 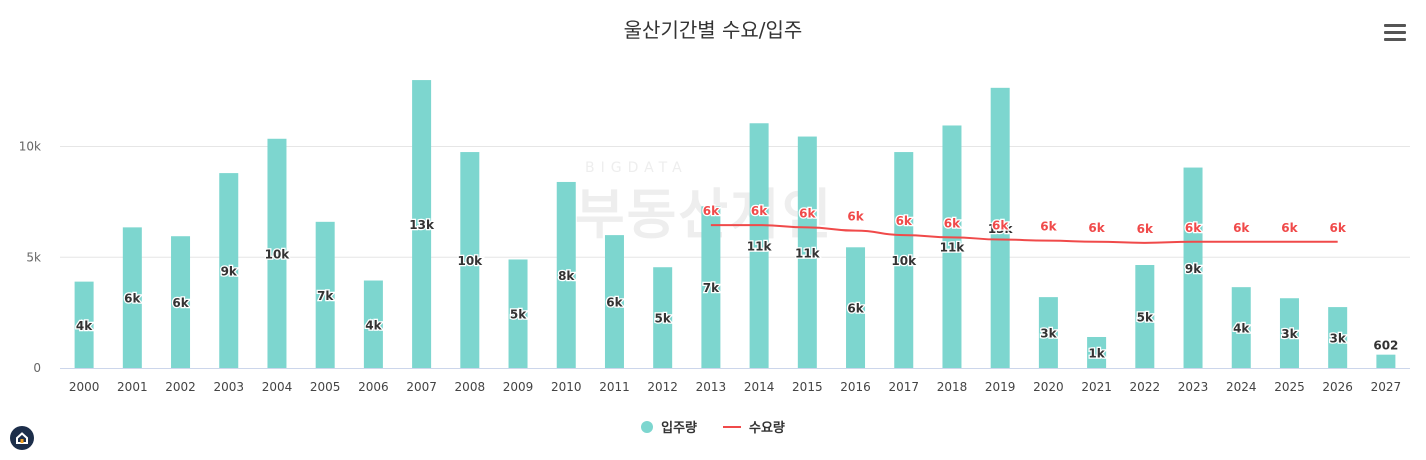 What do you see at coordinates (470, 260) in the screenshot?
I see `bar-2008` at bounding box center [470, 260].